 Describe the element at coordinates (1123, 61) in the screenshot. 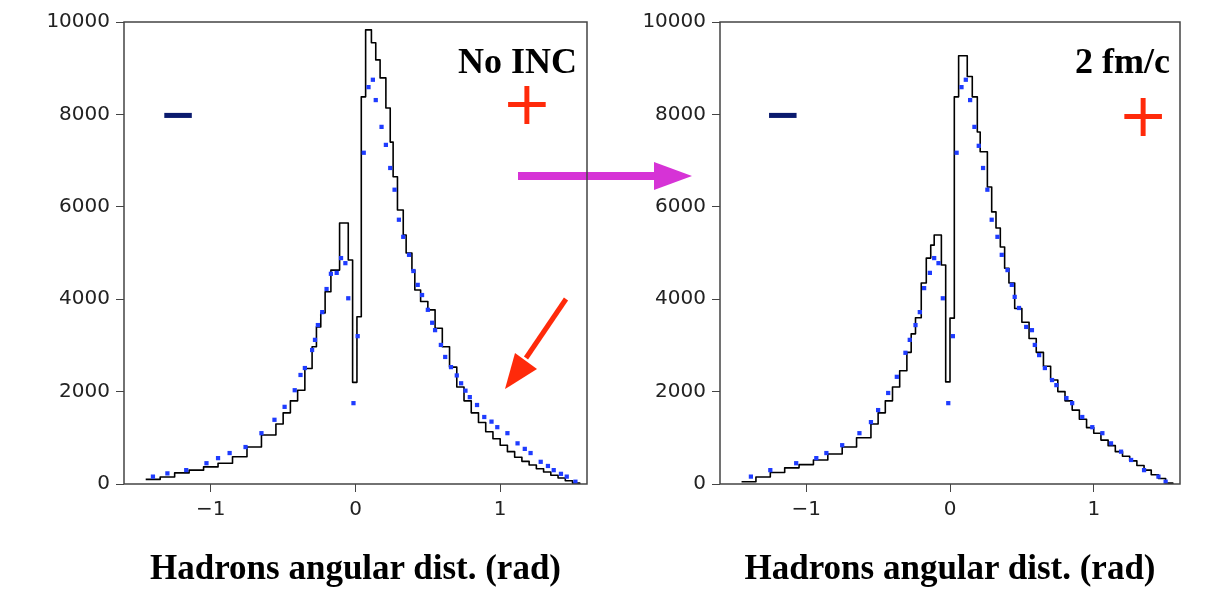

I see `annotation: 2 fm/c` at that location.